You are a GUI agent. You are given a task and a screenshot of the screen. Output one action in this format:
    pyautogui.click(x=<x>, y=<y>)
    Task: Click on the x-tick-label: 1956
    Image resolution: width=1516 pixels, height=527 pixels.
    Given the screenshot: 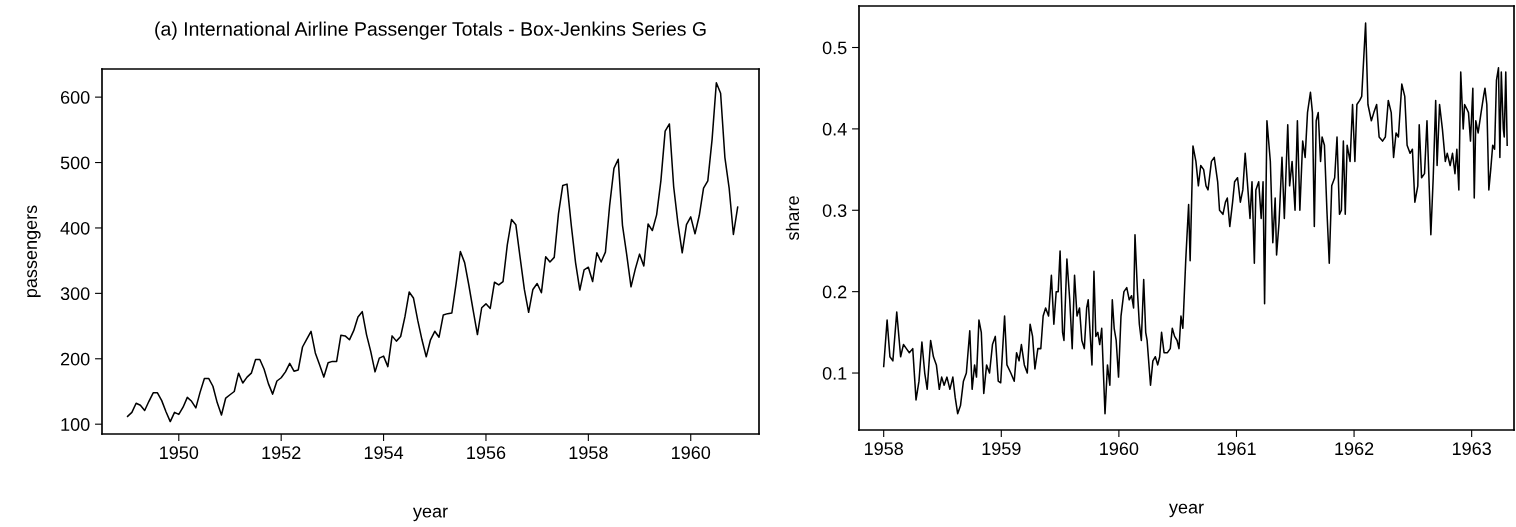 What is the action you would take?
    pyautogui.click(x=486, y=453)
    